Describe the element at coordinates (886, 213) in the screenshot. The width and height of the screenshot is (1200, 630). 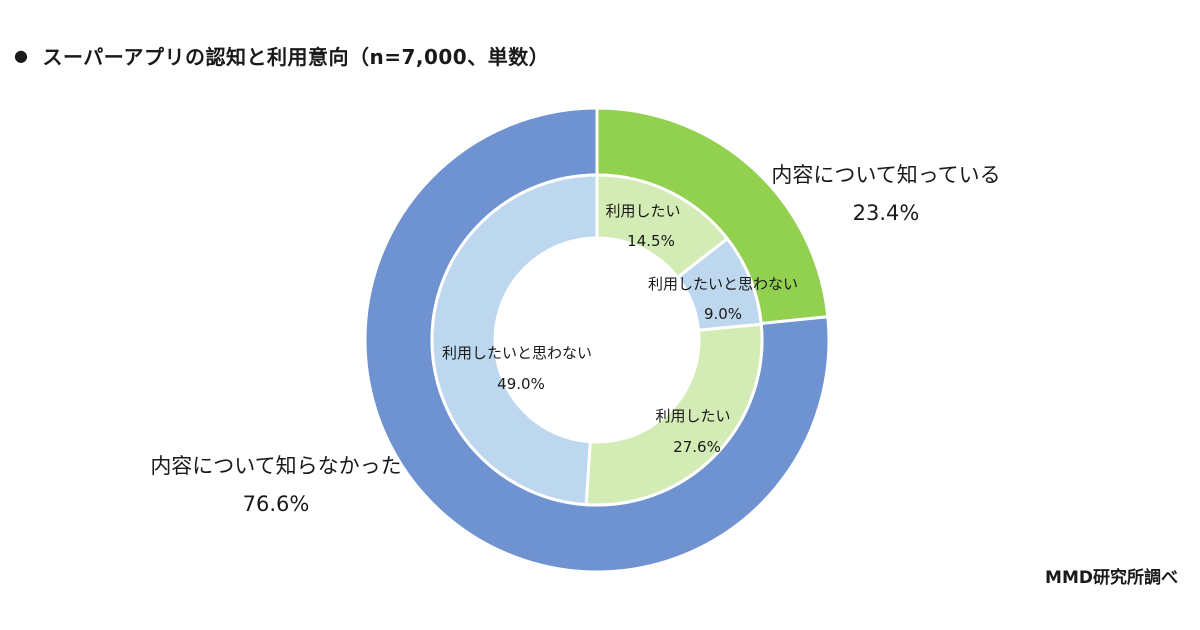
I see `outer-value-0: 23.4%` at that location.